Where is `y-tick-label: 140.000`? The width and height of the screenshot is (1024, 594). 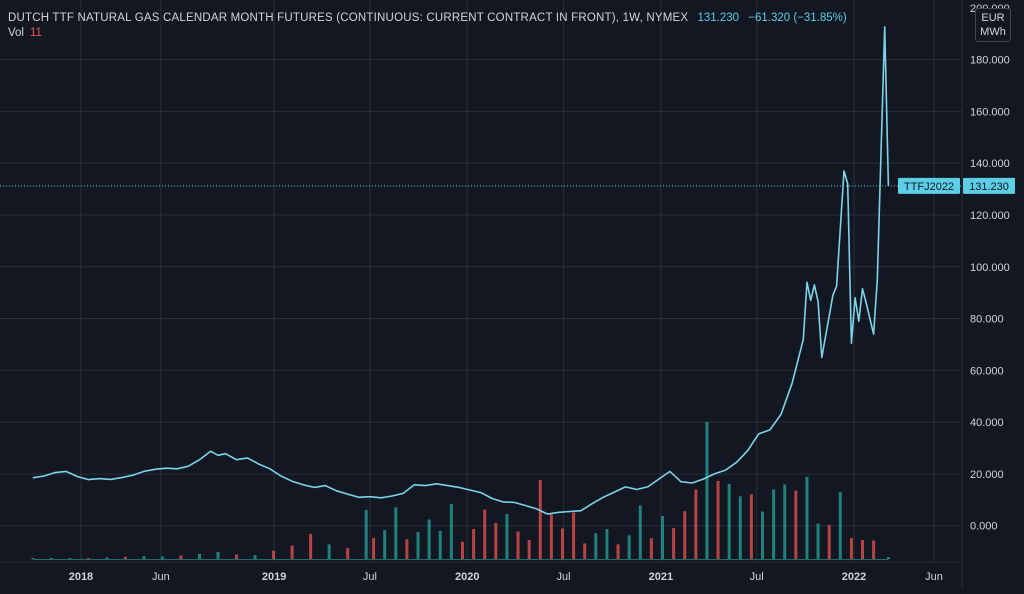 y-tick-label: 140.000 is located at coordinates (990, 164).